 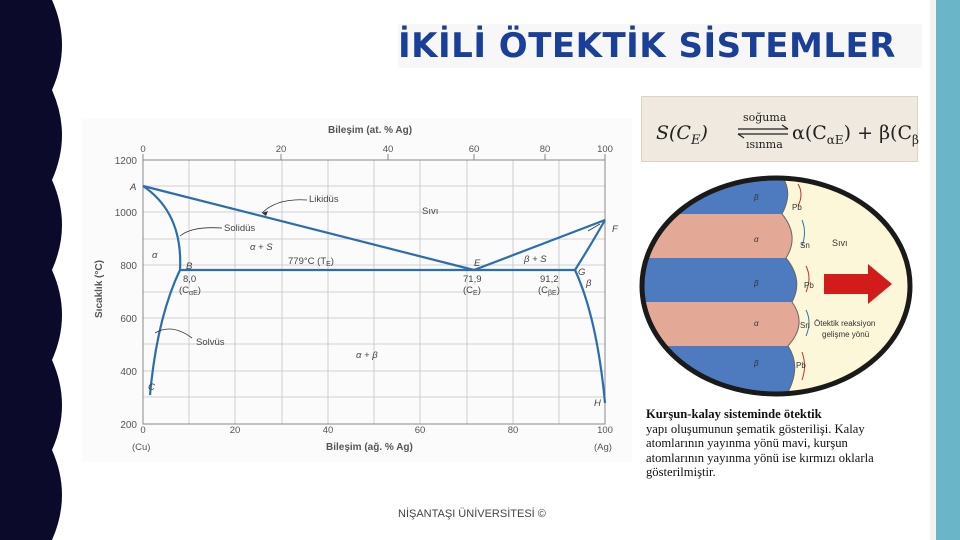 I want to click on y-tick: 1000, so click(x=126, y=213).